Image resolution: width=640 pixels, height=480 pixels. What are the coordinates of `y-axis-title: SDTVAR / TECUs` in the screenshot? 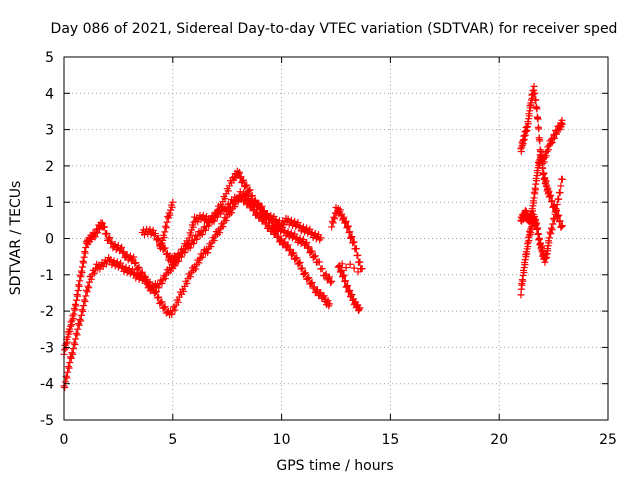 It's located at (16, 238).